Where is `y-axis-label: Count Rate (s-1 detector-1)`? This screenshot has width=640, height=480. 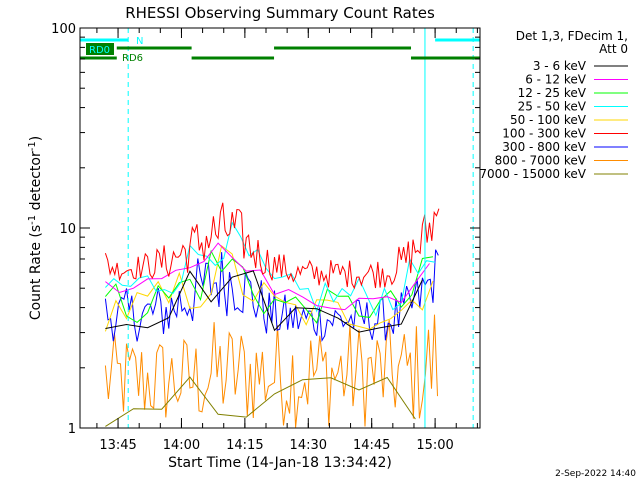 y-axis-label: Count Rate (s-1 detector-1) is located at coordinates (35, 228).